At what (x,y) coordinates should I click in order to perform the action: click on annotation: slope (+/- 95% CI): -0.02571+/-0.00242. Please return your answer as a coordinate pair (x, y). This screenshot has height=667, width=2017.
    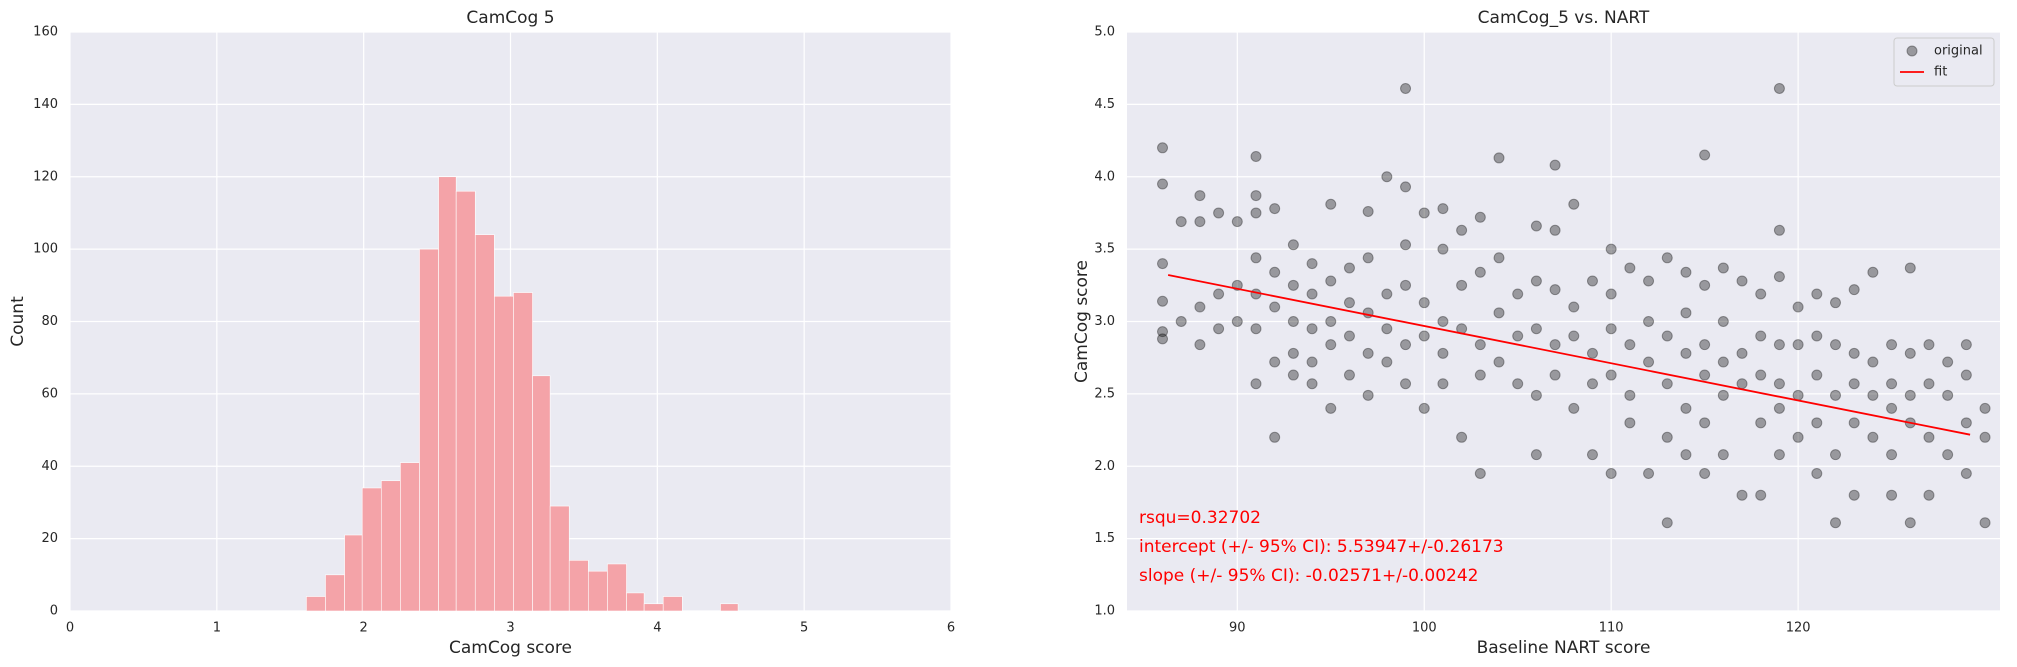
    Looking at the image, I should click on (1308, 576).